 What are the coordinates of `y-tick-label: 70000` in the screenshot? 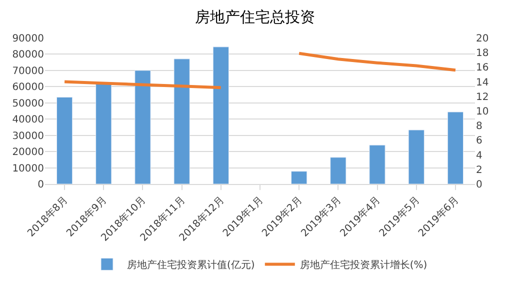 It's located at (28, 71).